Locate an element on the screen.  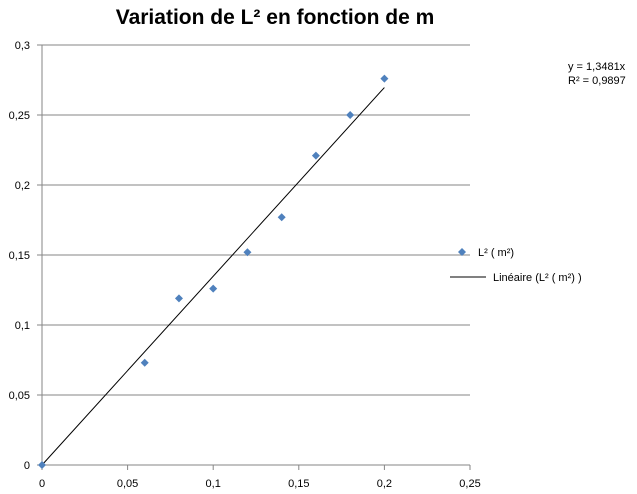
y-tick-label: 0,1 is located at coordinates (22, 326).